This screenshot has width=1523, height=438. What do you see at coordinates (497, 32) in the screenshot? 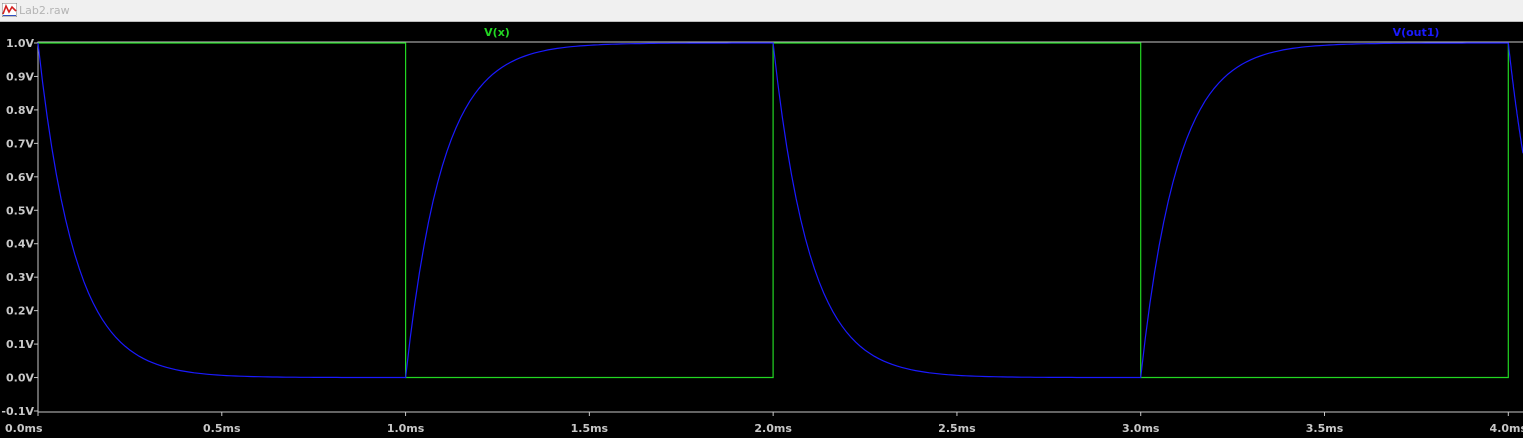
I see `trace-label-vx: V(x)` at bounding box center [497, 32].